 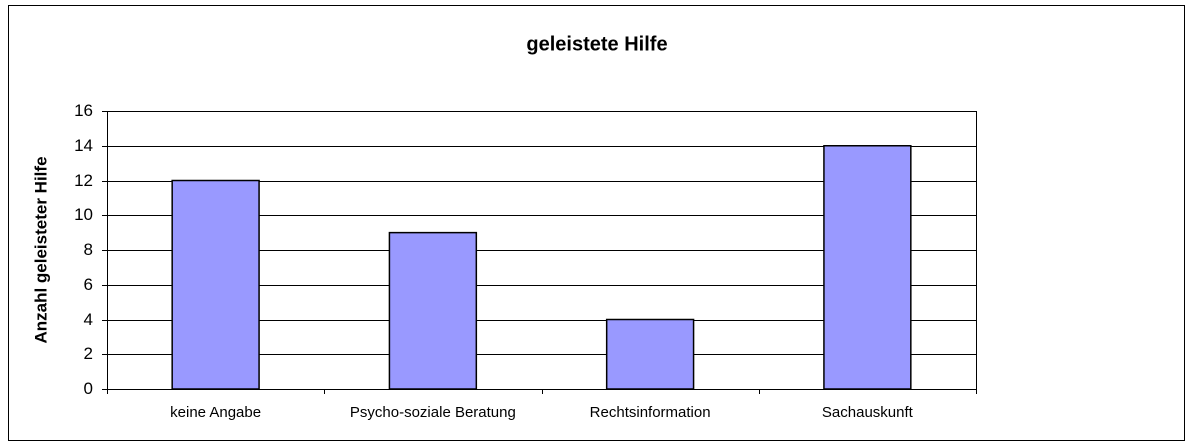 What do you see at coordinates (88, 249) in the screenshot?
I see `y-tick-label: 8` at bounding box center [88, 249].